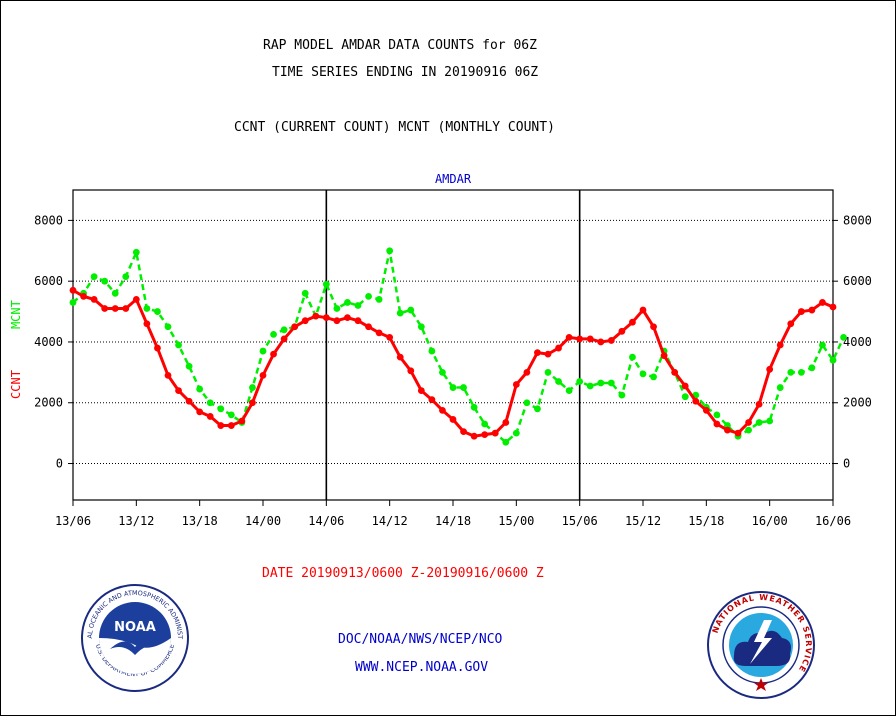 This screenshot has width=896, height=716. I want to click on y-tick-label-right: 6000, so click(857, 281).